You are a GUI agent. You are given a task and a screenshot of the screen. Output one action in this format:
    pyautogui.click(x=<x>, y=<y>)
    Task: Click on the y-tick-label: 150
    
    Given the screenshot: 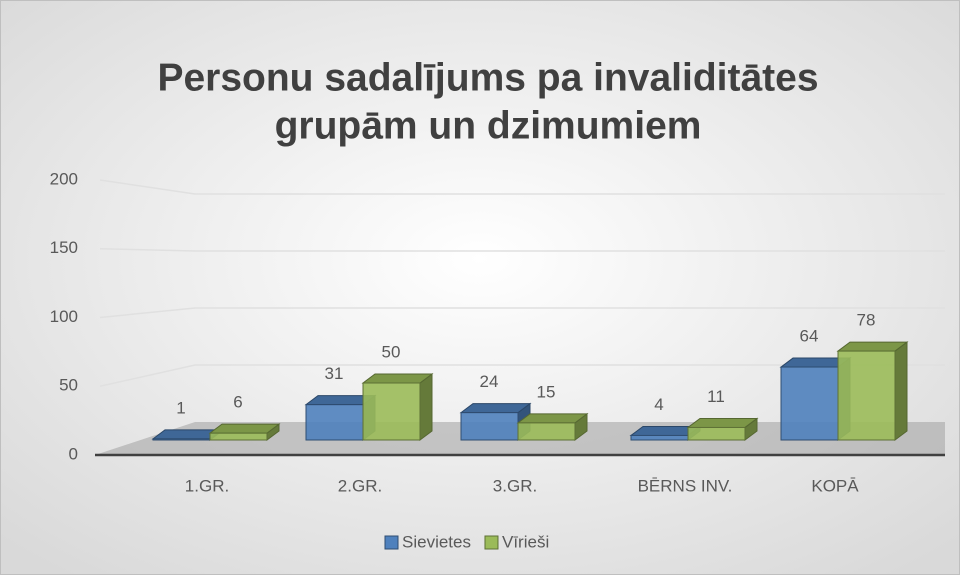 What is the action you would take?
    pyautogui.click(x=64, y=247)
    